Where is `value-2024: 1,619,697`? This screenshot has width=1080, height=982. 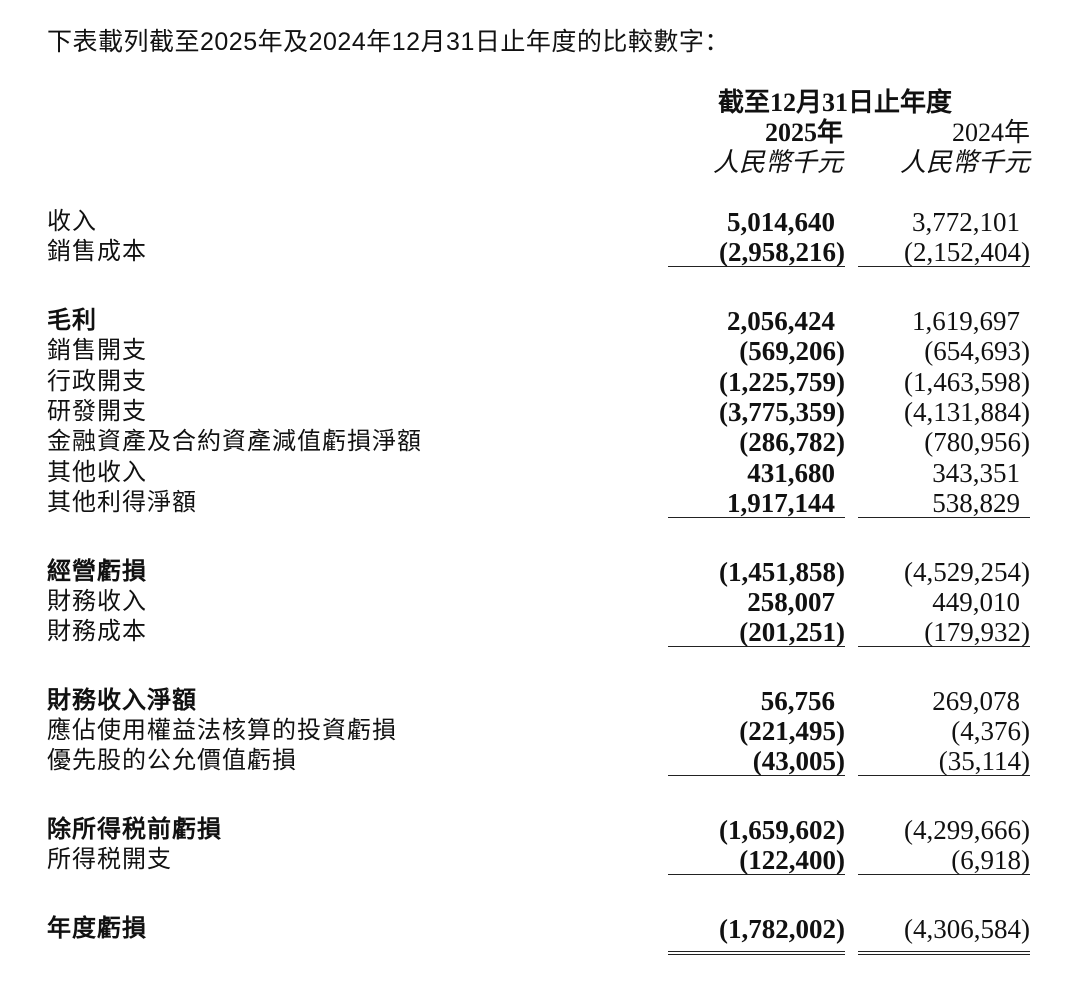 value-2024: 1,619,697 is located at coordinates (966, 320).